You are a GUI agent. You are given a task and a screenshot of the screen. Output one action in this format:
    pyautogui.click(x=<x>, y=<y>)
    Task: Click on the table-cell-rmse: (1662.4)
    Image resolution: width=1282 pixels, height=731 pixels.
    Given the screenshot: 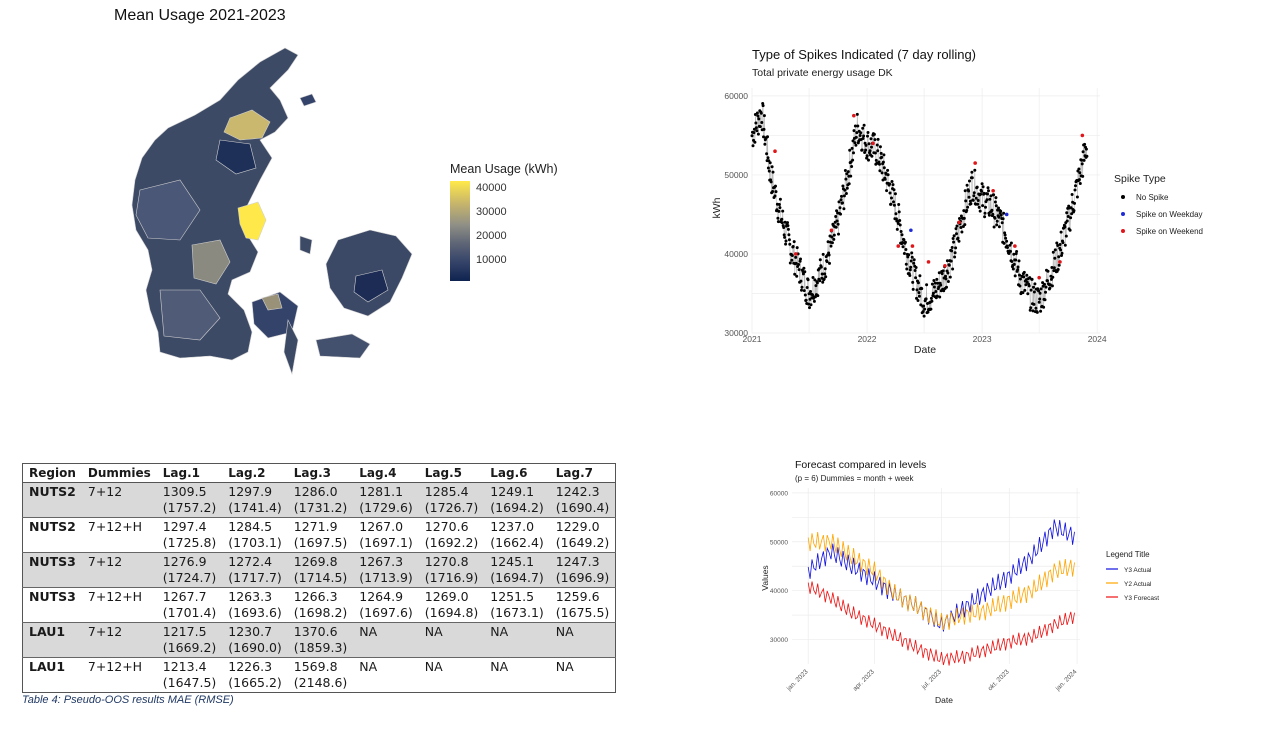 What is the action you would take?
    pyautogui.click(x=517, y=542)
    